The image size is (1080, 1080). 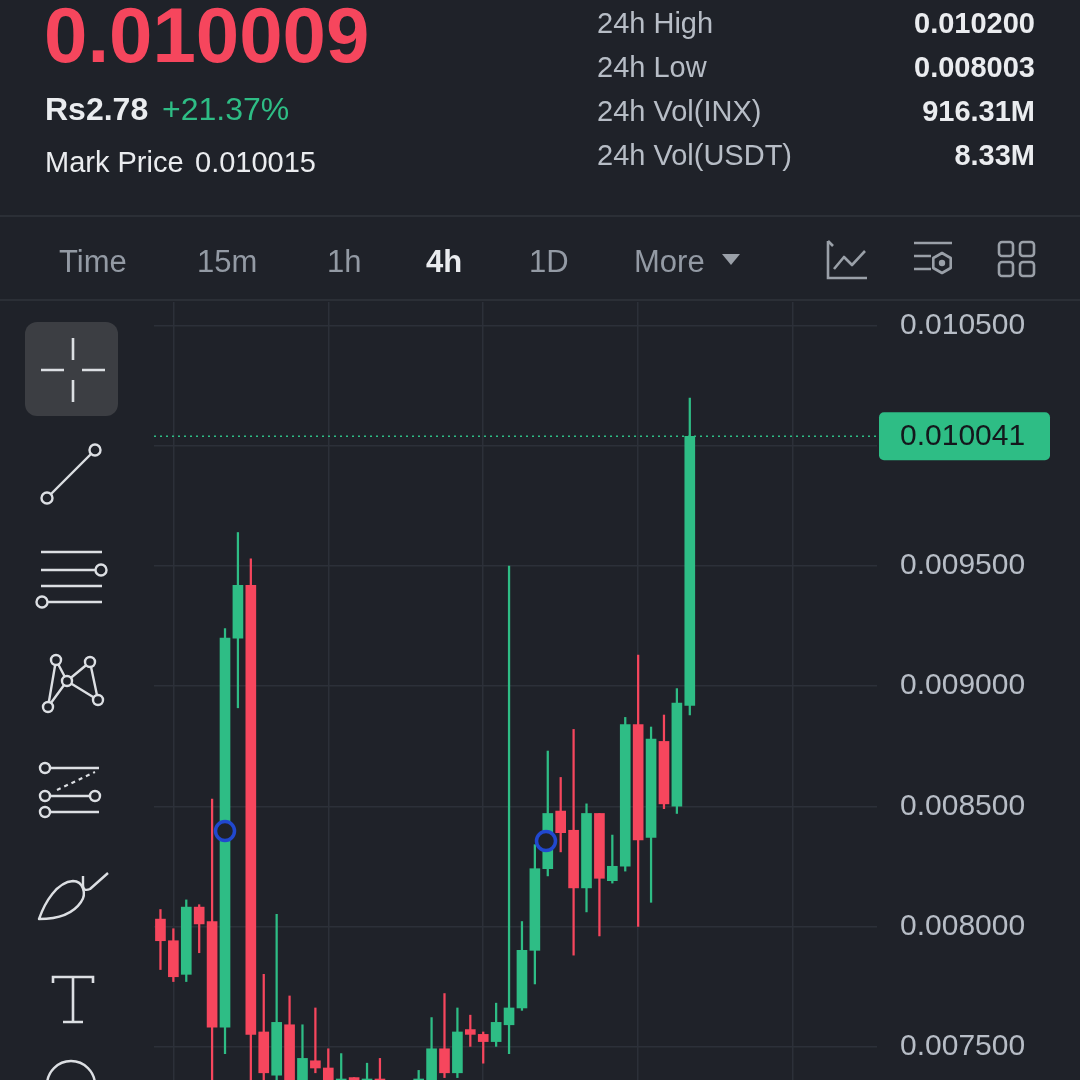 What do you see at coordinates (669, 261) in the screenshot?
I see `text: More` at bounding box center [669, 261].